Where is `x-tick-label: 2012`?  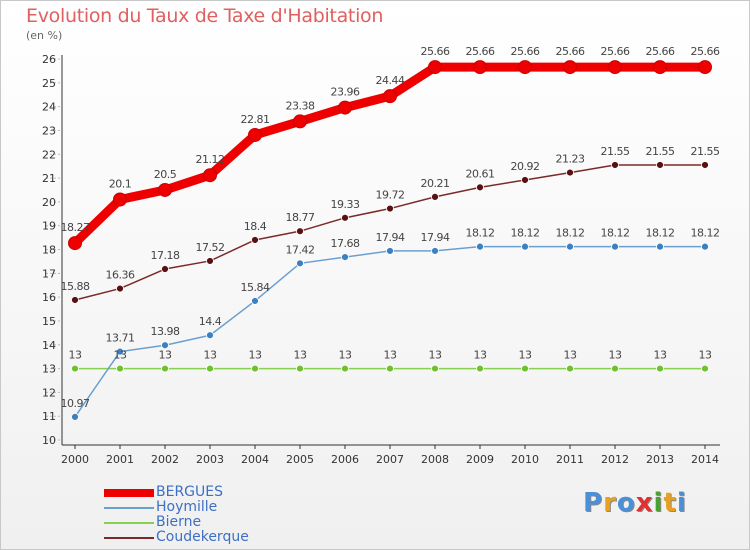 x-tick-label: 2012 is located at coordinates (615, 459).